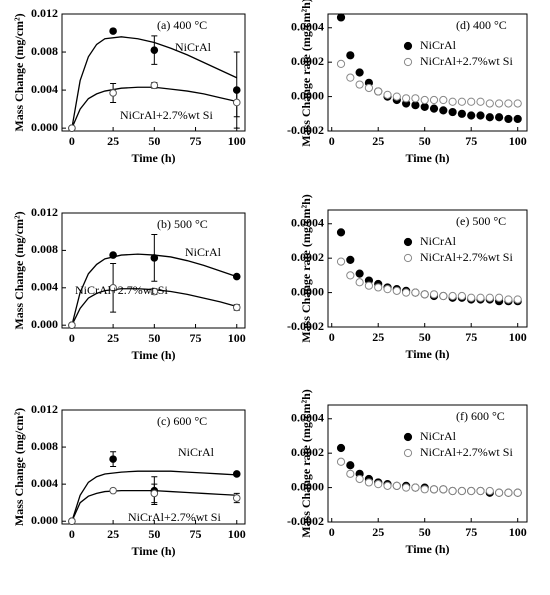  I want to click on y-axis-label: Mass Change rate (mg/cm²h), so click(306, 463).